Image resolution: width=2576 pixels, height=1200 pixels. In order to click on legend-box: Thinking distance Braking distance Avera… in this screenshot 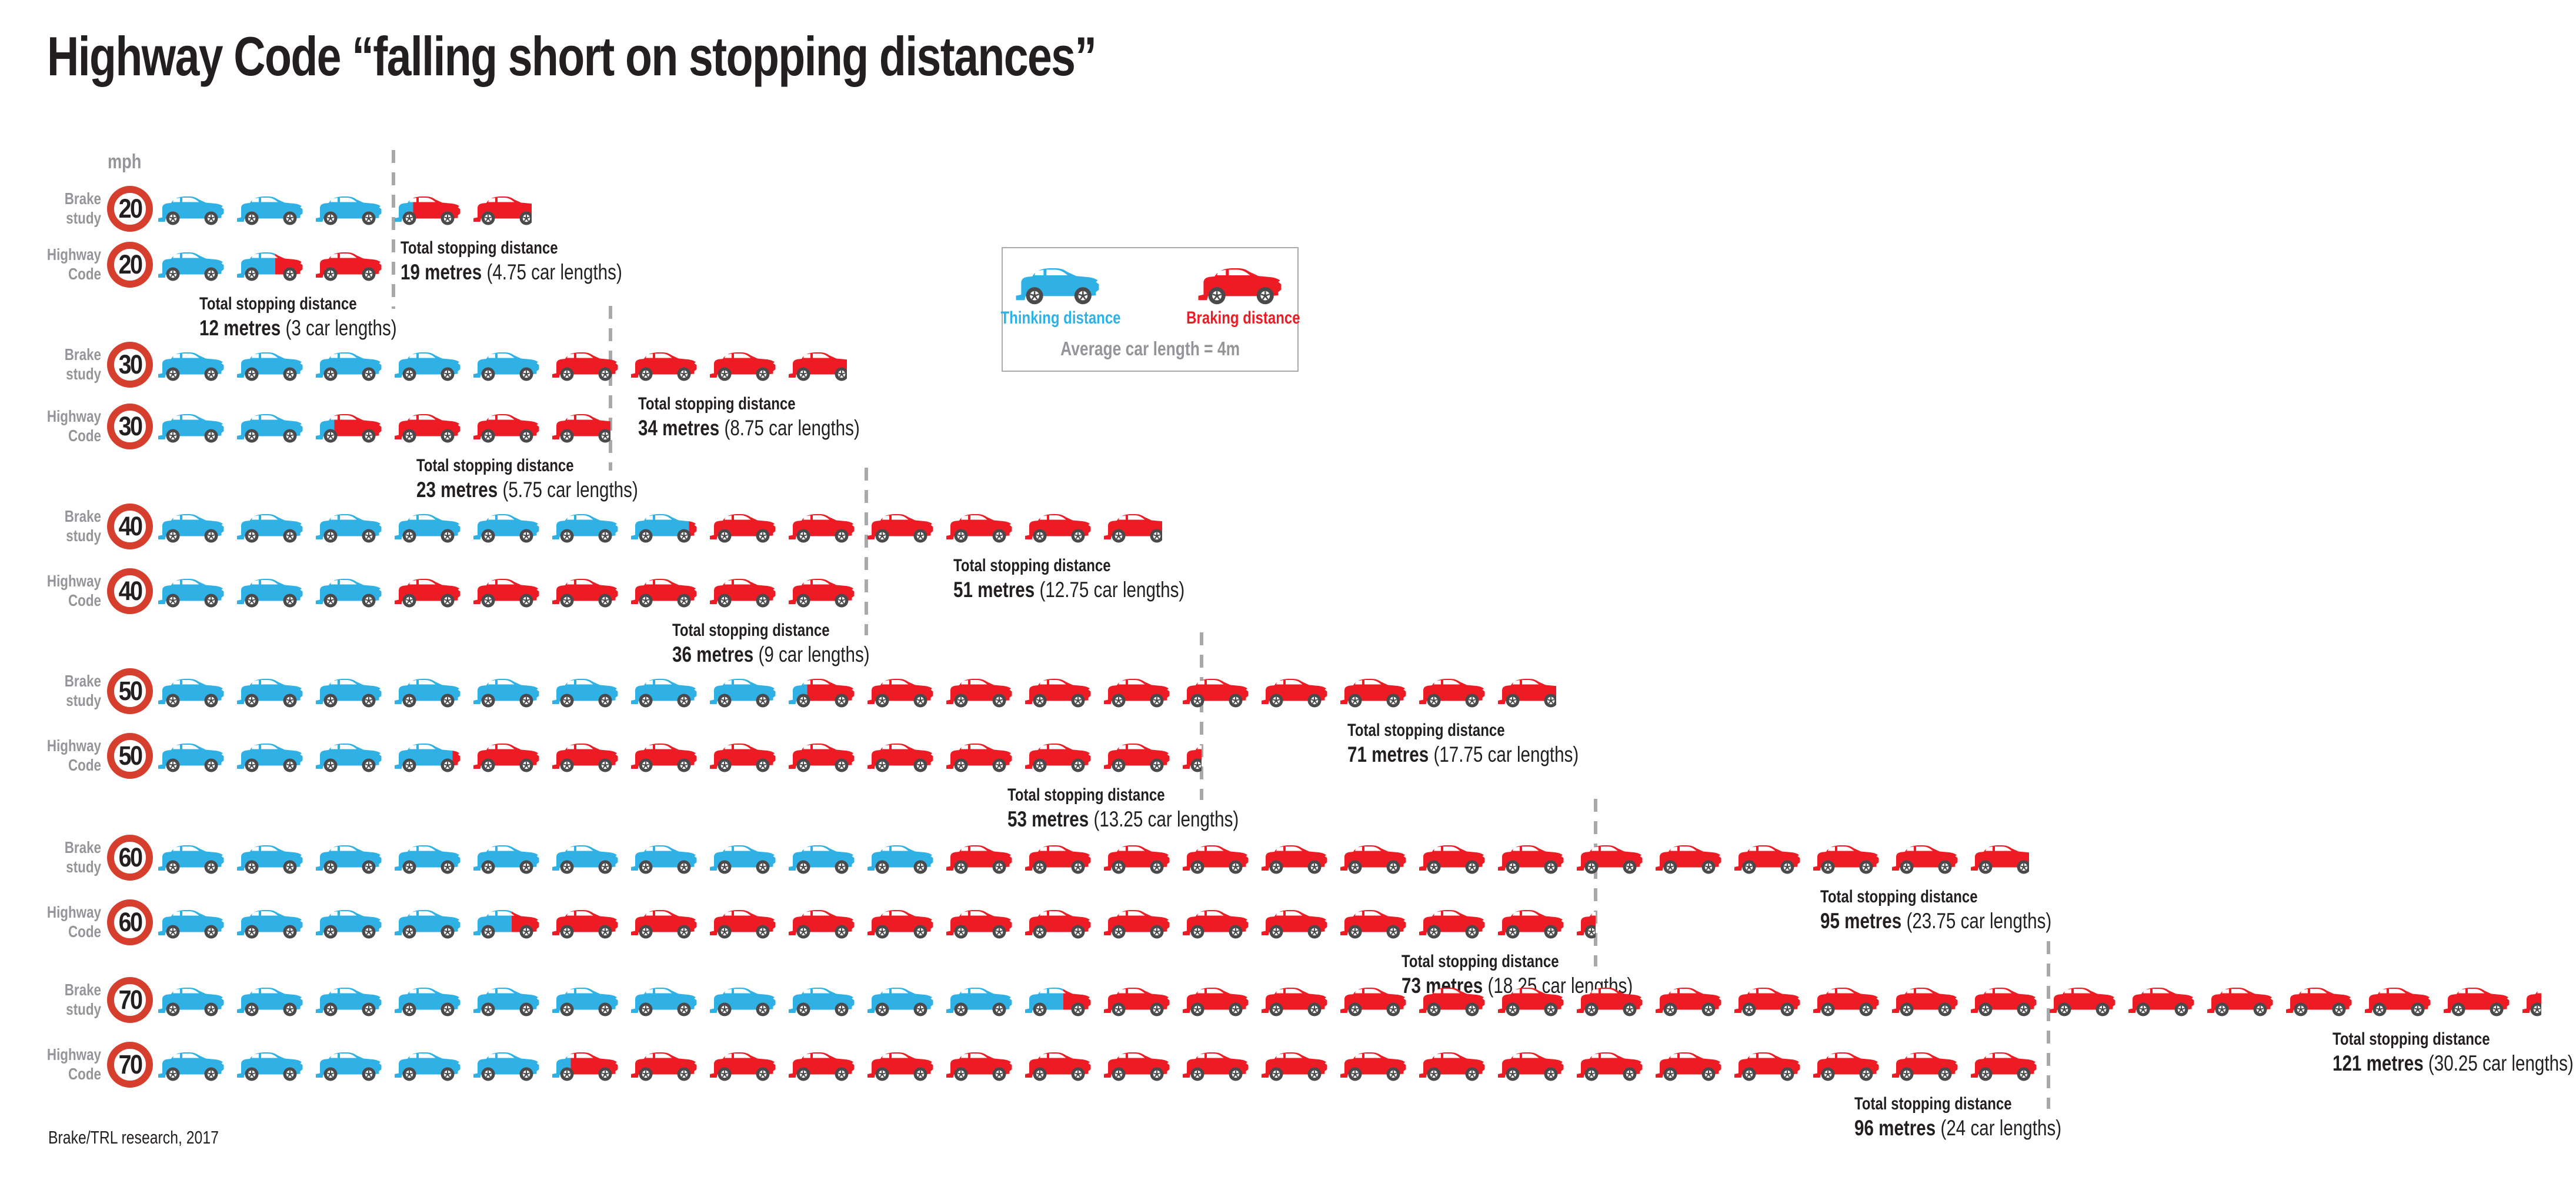, I will do `click(1150, 309)`.